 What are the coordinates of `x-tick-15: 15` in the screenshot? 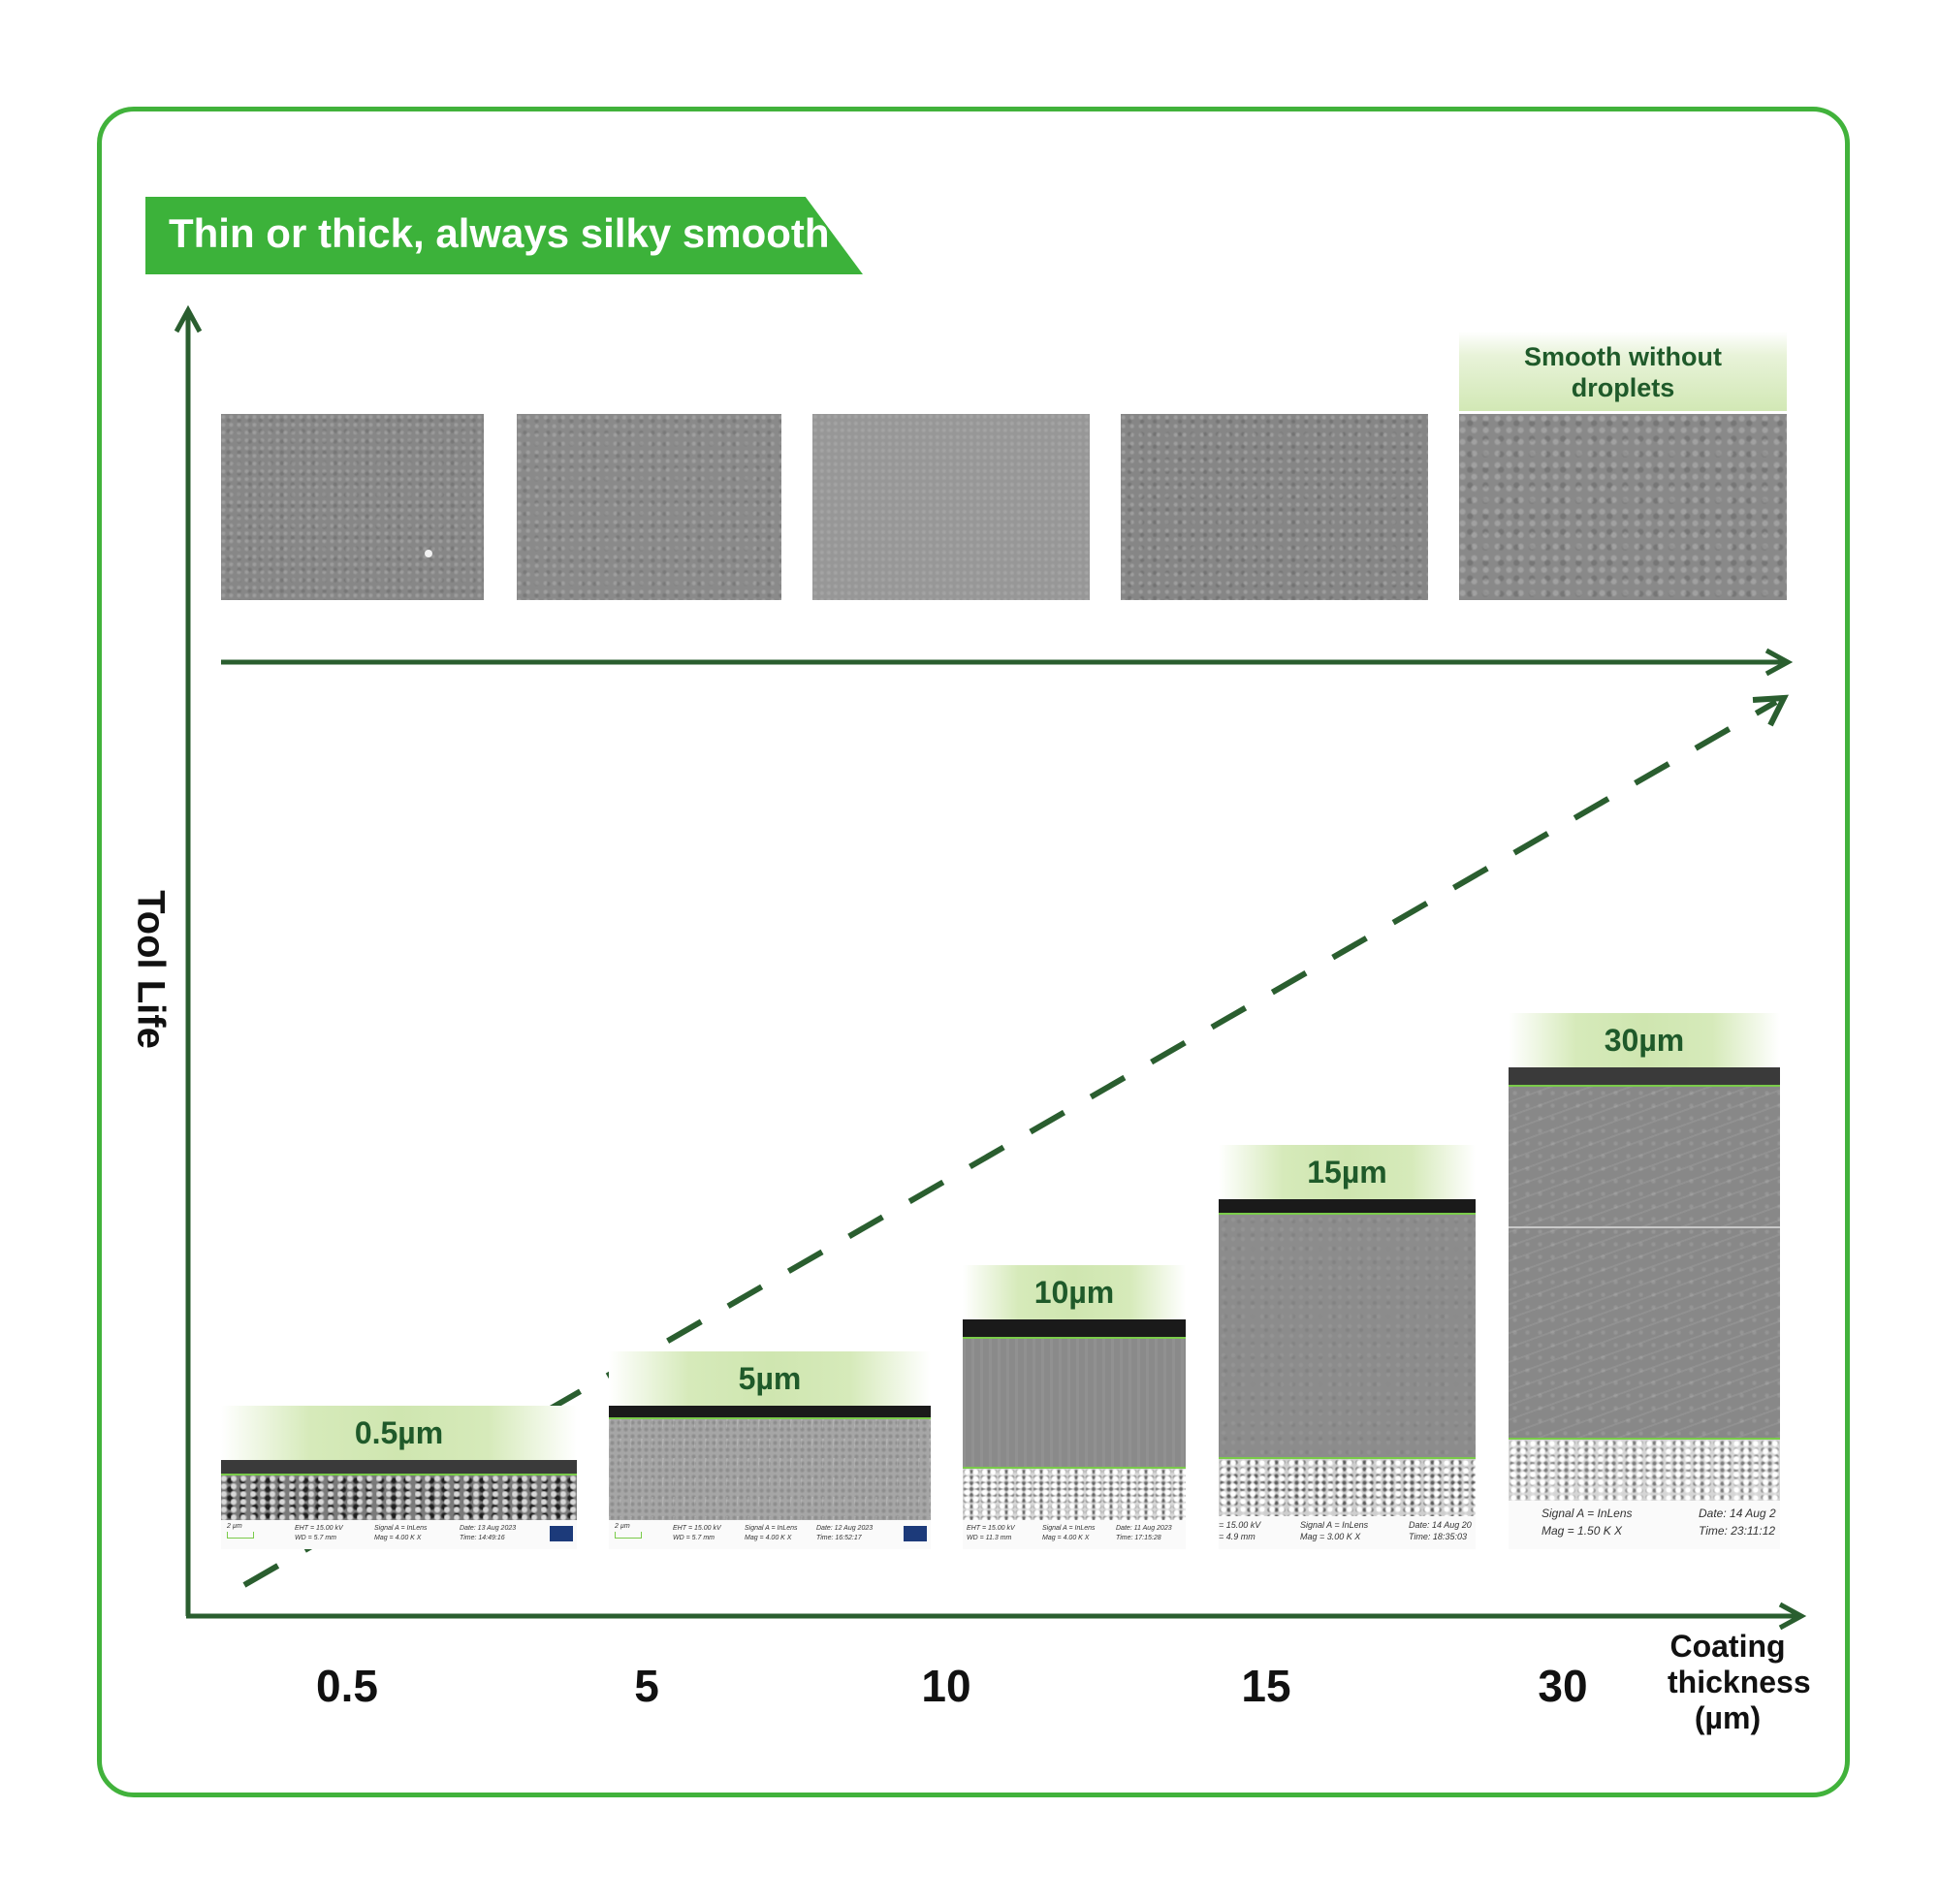 It's located at (1266, 1686).